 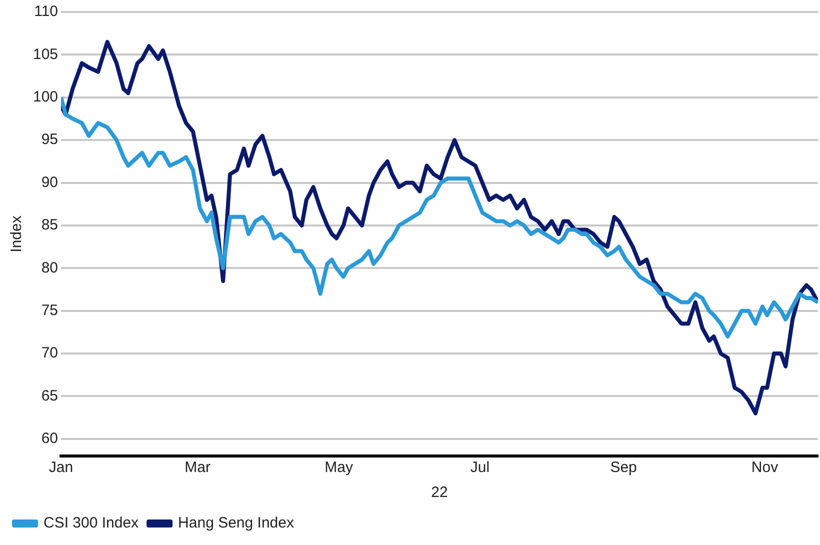 I want to click on x-tick-label: Jan, so click(x=61, y=467).